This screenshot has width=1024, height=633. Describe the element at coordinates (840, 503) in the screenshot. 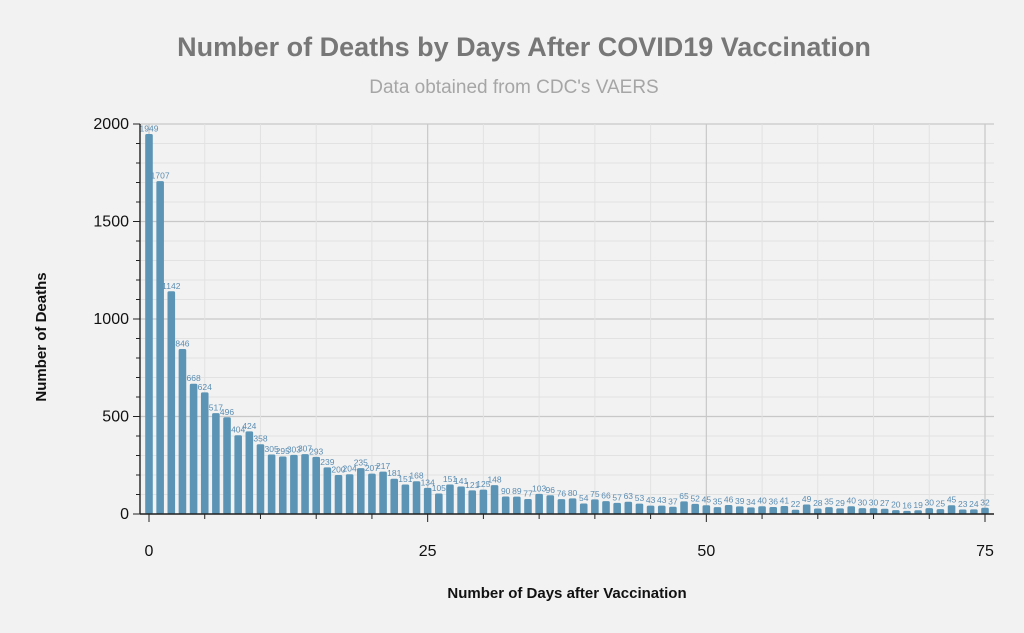

I see `data-label: 29` at that location.